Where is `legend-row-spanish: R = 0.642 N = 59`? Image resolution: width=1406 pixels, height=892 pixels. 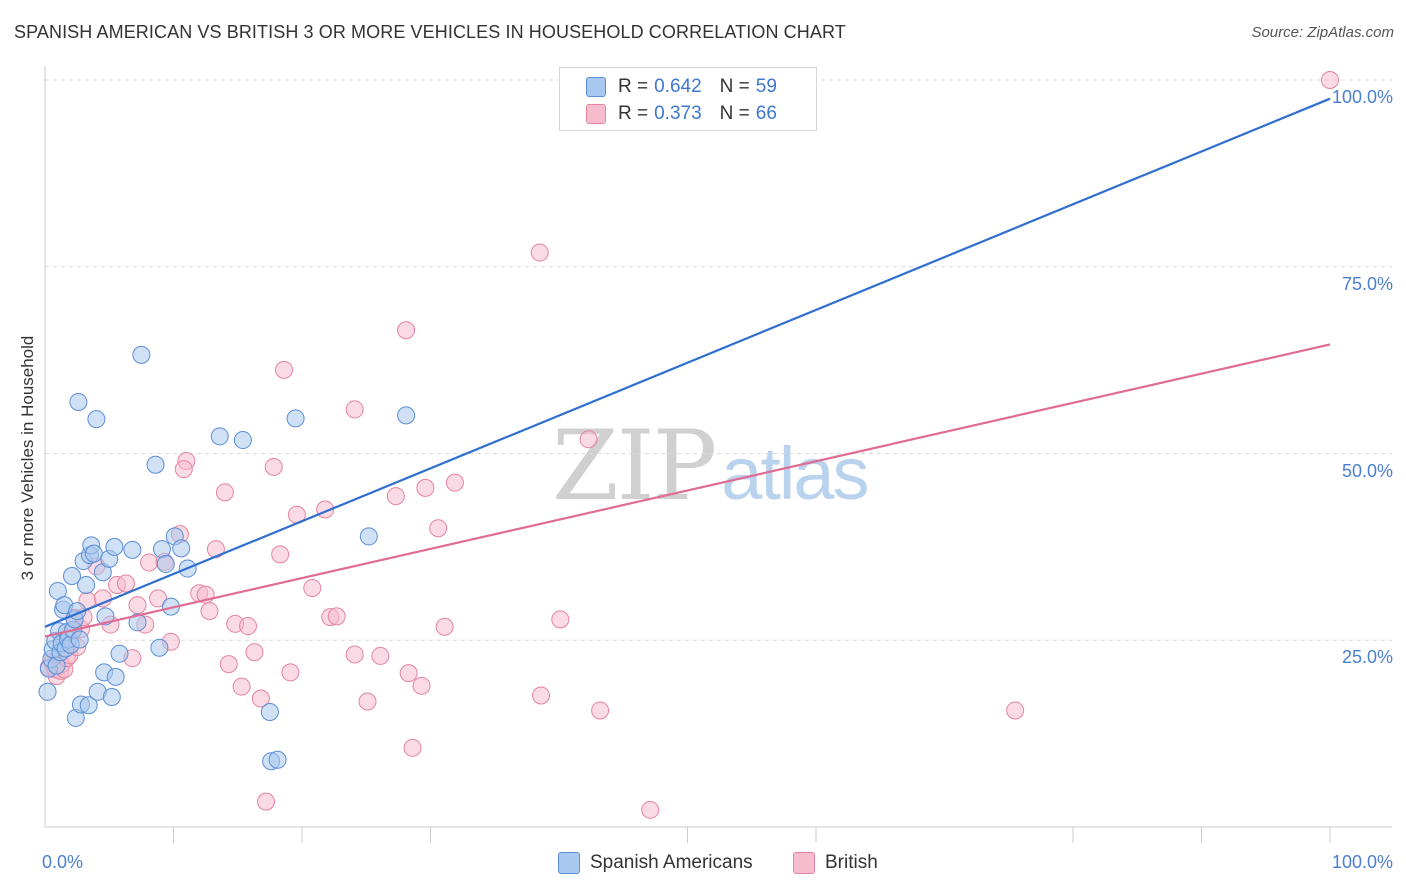
legend-row-spanish: R = 0.642 N = 59 is located at coordinates (681, 87).